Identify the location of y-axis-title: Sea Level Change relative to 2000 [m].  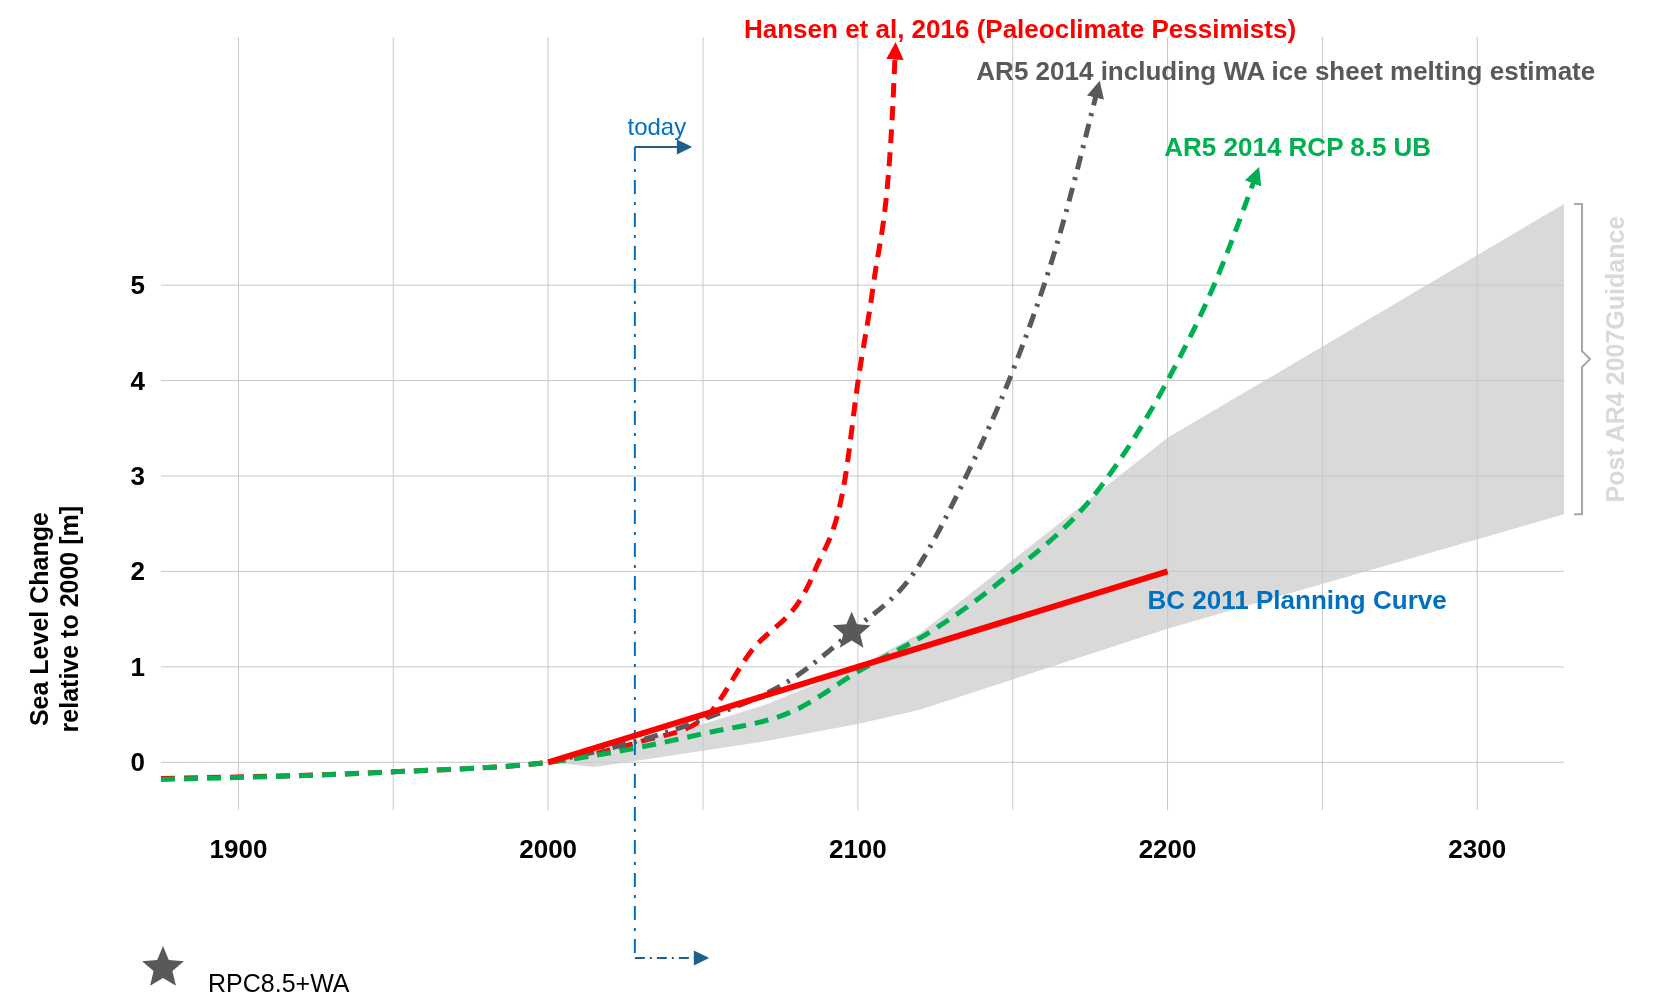
(54, 619).